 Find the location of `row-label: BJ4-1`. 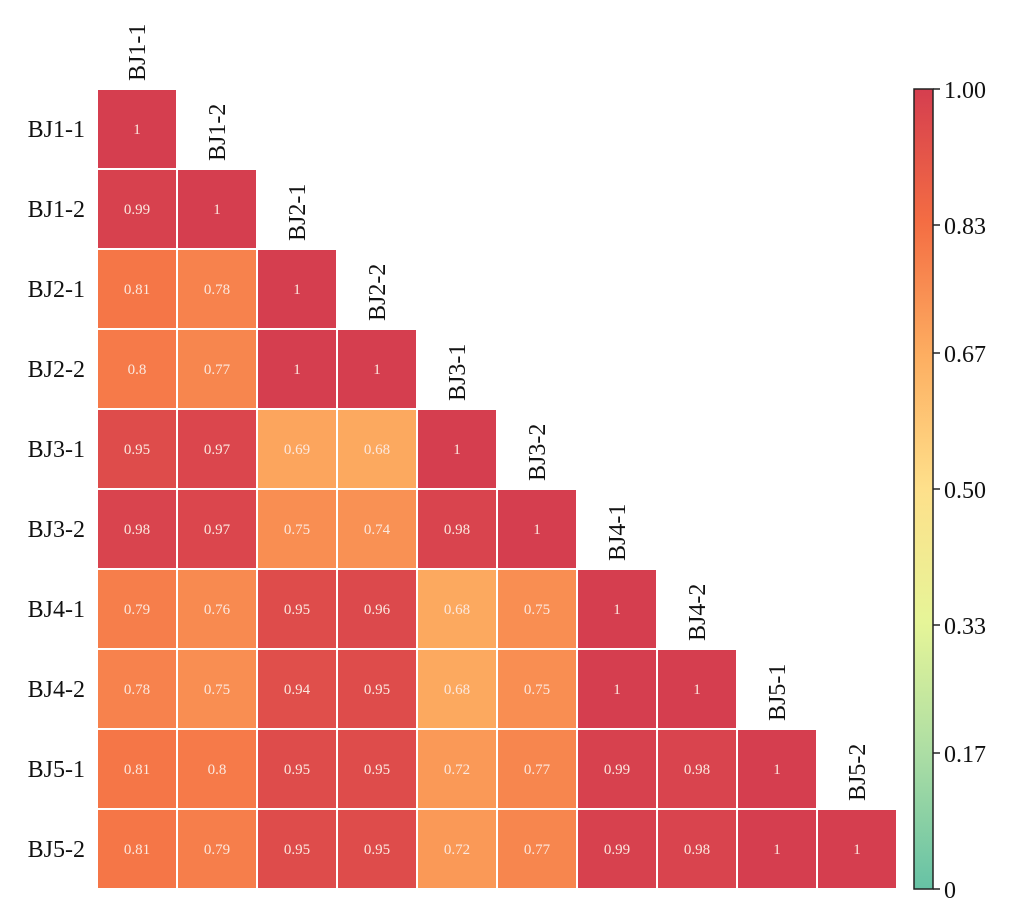

row-label: BJ4-1 is located at coordinates (56, 610).